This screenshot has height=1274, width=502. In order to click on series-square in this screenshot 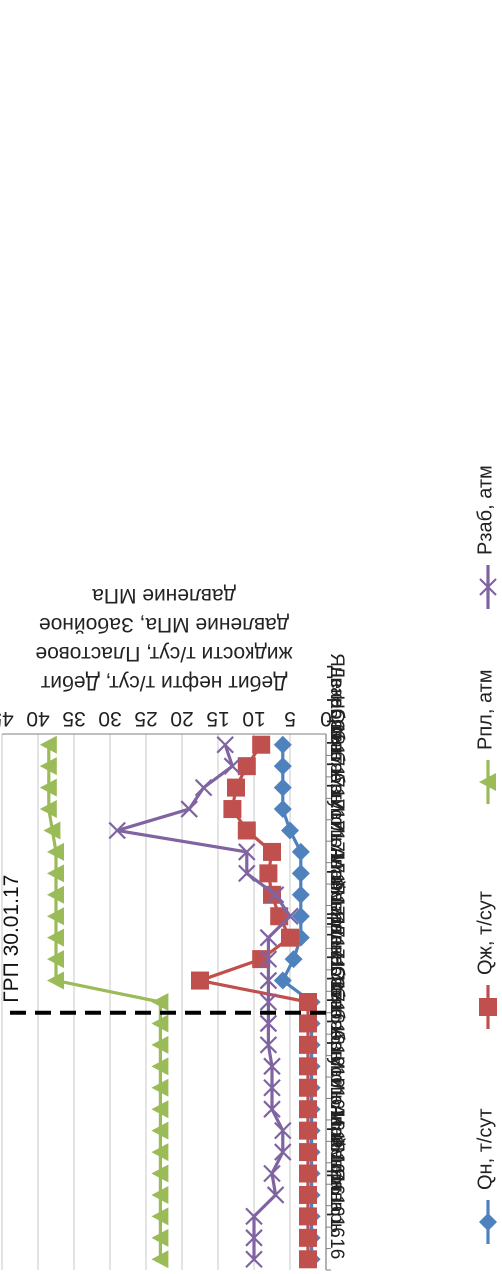, I will do `click(254, 1002)`.